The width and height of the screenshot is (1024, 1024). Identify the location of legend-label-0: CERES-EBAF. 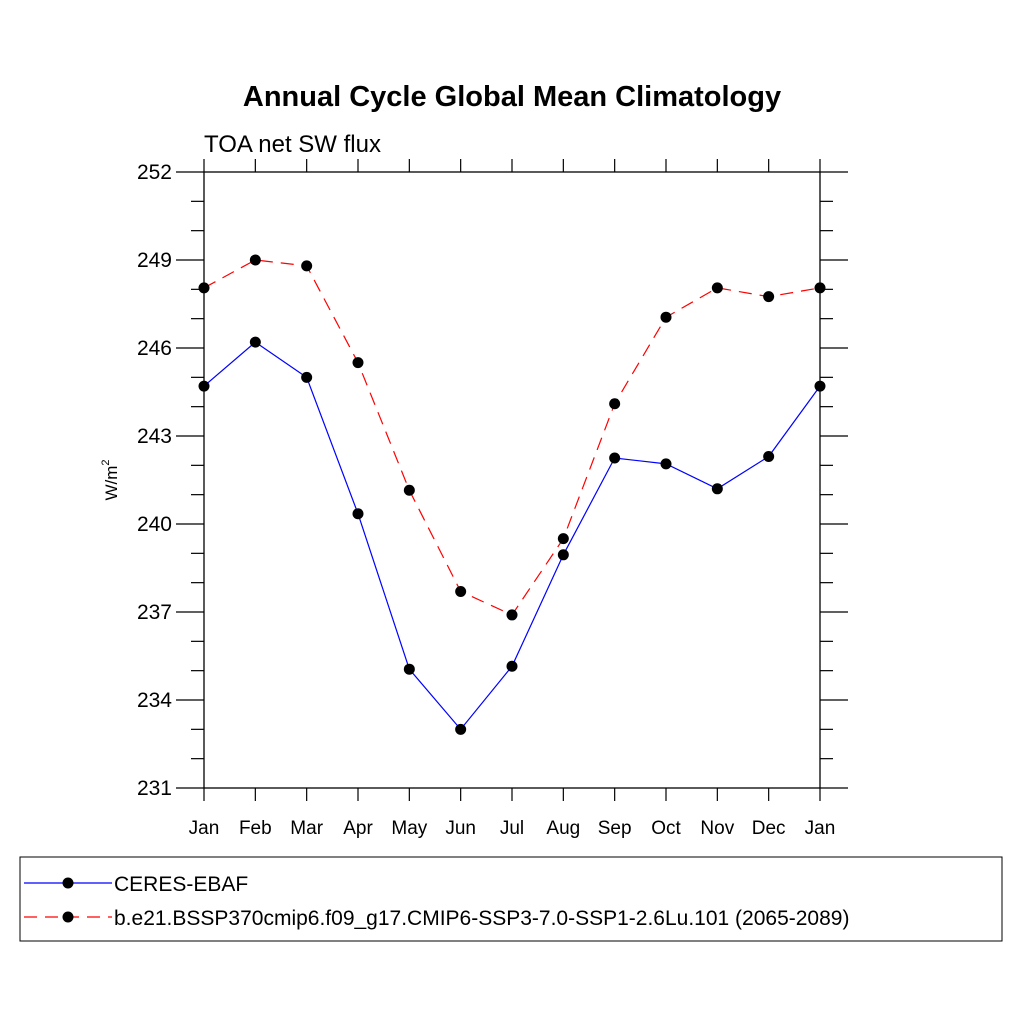
(181, 884).